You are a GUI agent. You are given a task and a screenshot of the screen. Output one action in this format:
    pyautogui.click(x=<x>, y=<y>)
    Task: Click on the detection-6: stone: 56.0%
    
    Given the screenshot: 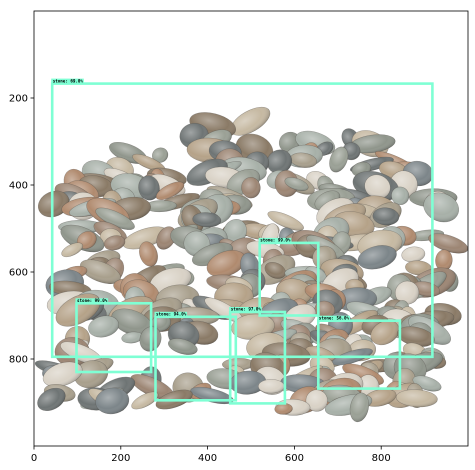 What is the action you would take?
    pyautogui.click(x=359, y=352)
    